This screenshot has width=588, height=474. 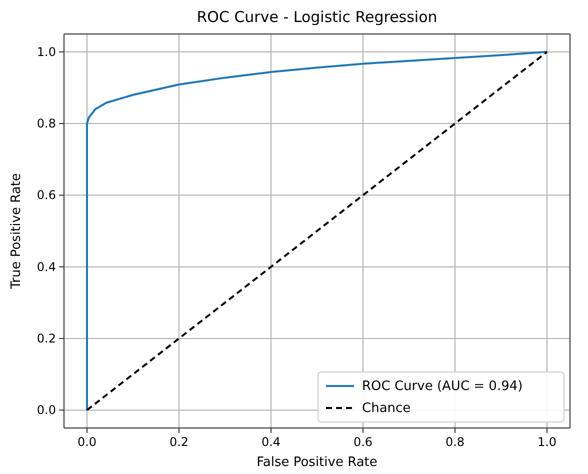 I want to click on legend-label: Chance, so click(x=386, y=408).